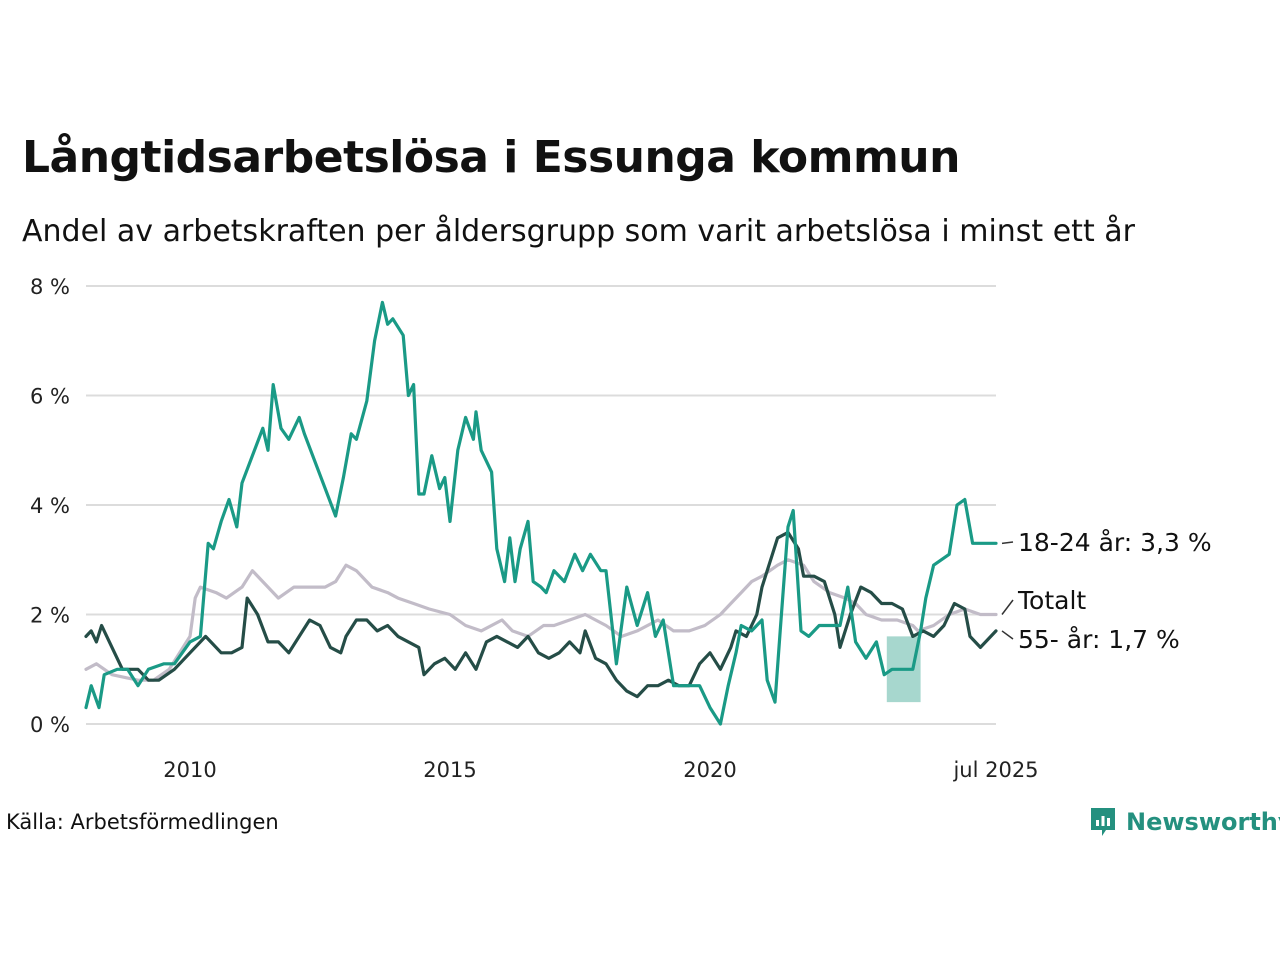 The height and width of the screenshot is (960, 1280). I want to click on series-line-total, so click(541, 620).